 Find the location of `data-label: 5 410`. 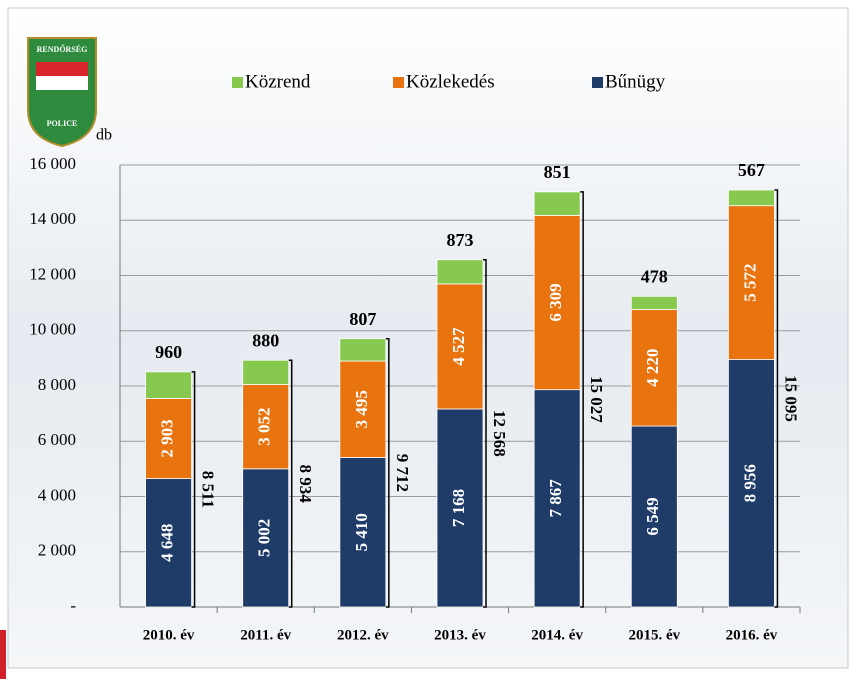

data-label: 5 410 is located at coordinates (361, 532).